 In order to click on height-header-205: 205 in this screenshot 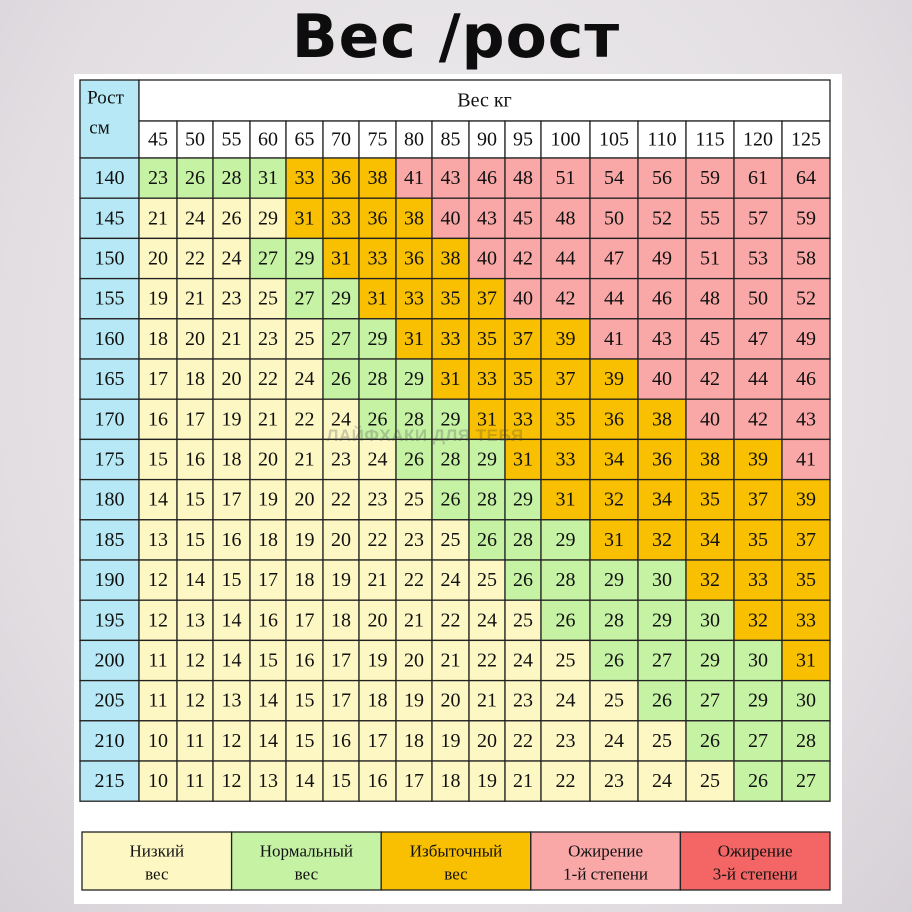, I will do `click(110, 701)`.